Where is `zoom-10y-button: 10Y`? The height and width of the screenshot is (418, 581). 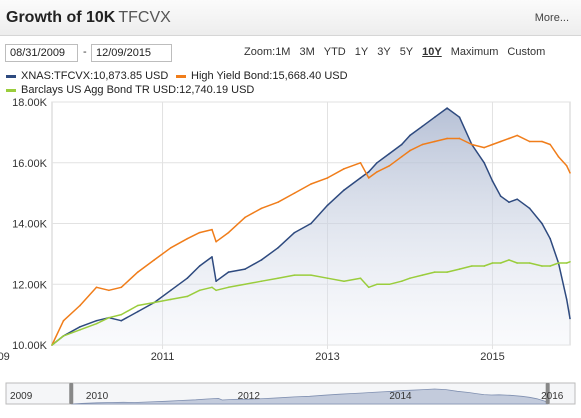
zoom-10y-button: 10Y is located at coordinates (432, 52).